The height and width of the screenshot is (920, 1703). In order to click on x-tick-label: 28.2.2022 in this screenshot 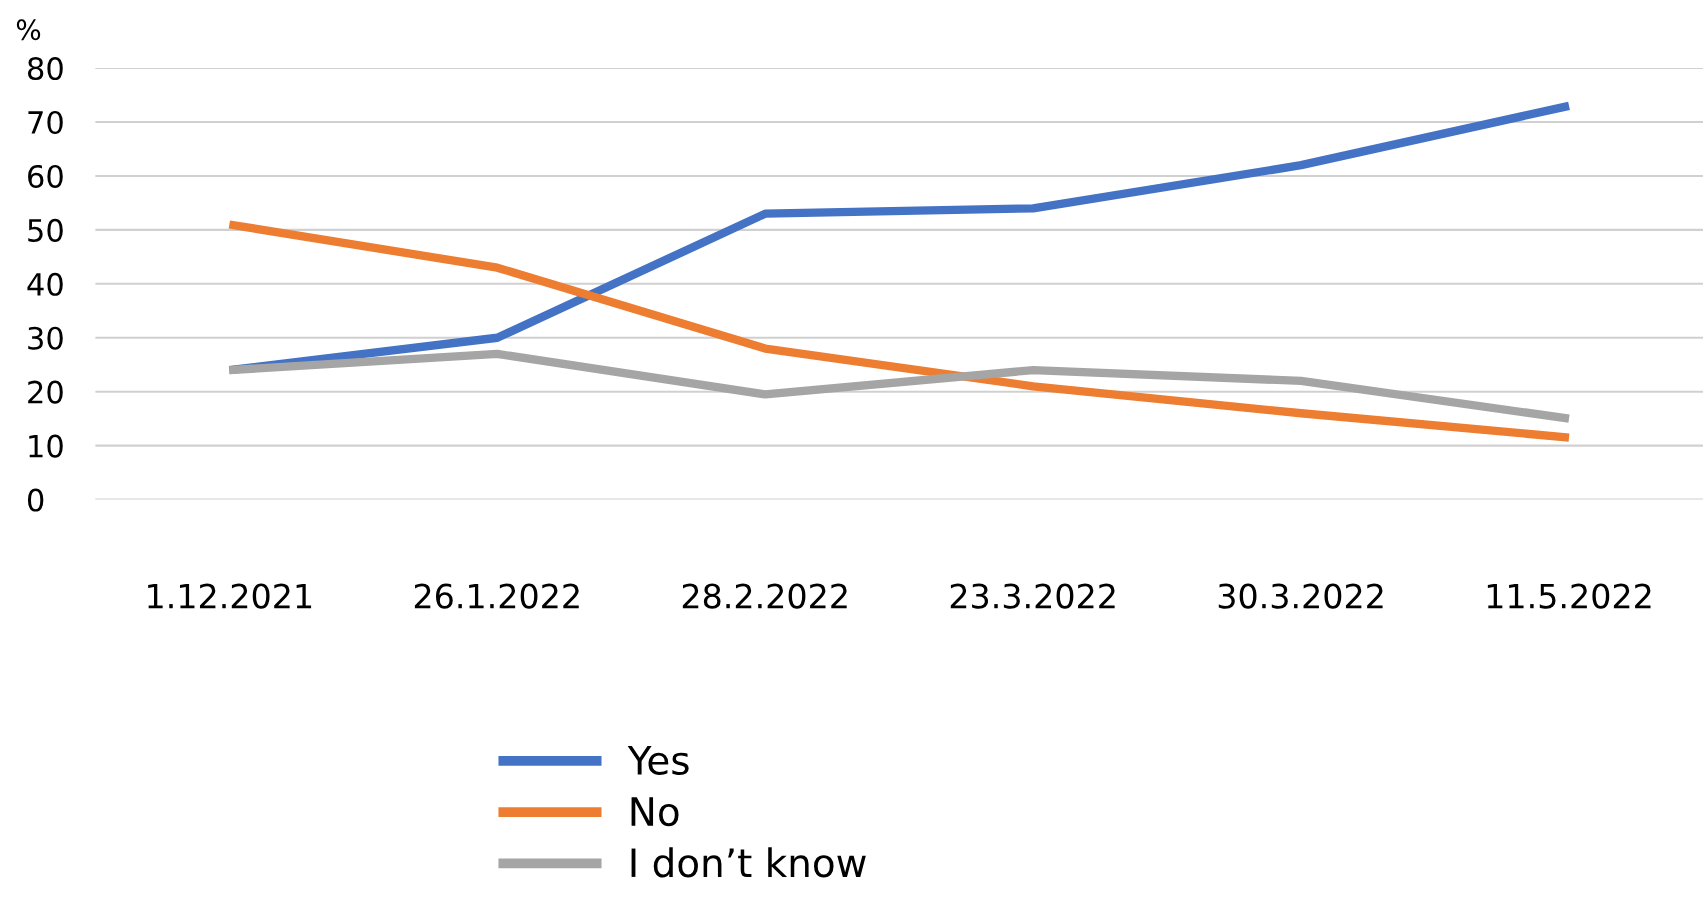, I will do `click(764, 596)`.